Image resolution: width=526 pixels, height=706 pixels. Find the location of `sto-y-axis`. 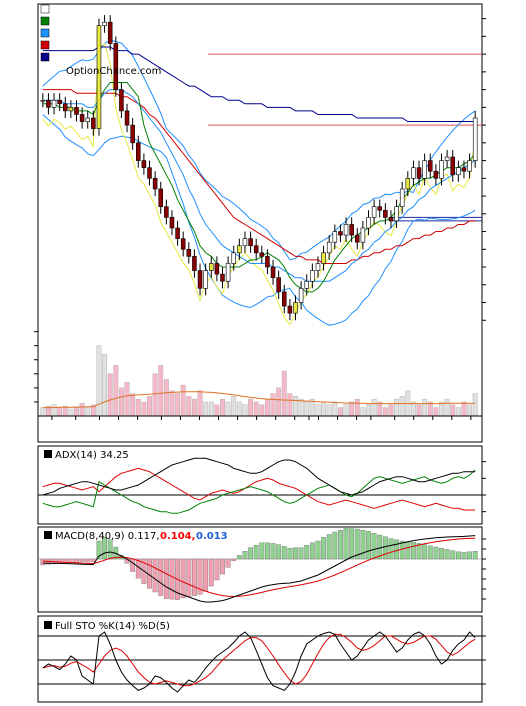

sto-y-axis is located at coordinates (484, 660).